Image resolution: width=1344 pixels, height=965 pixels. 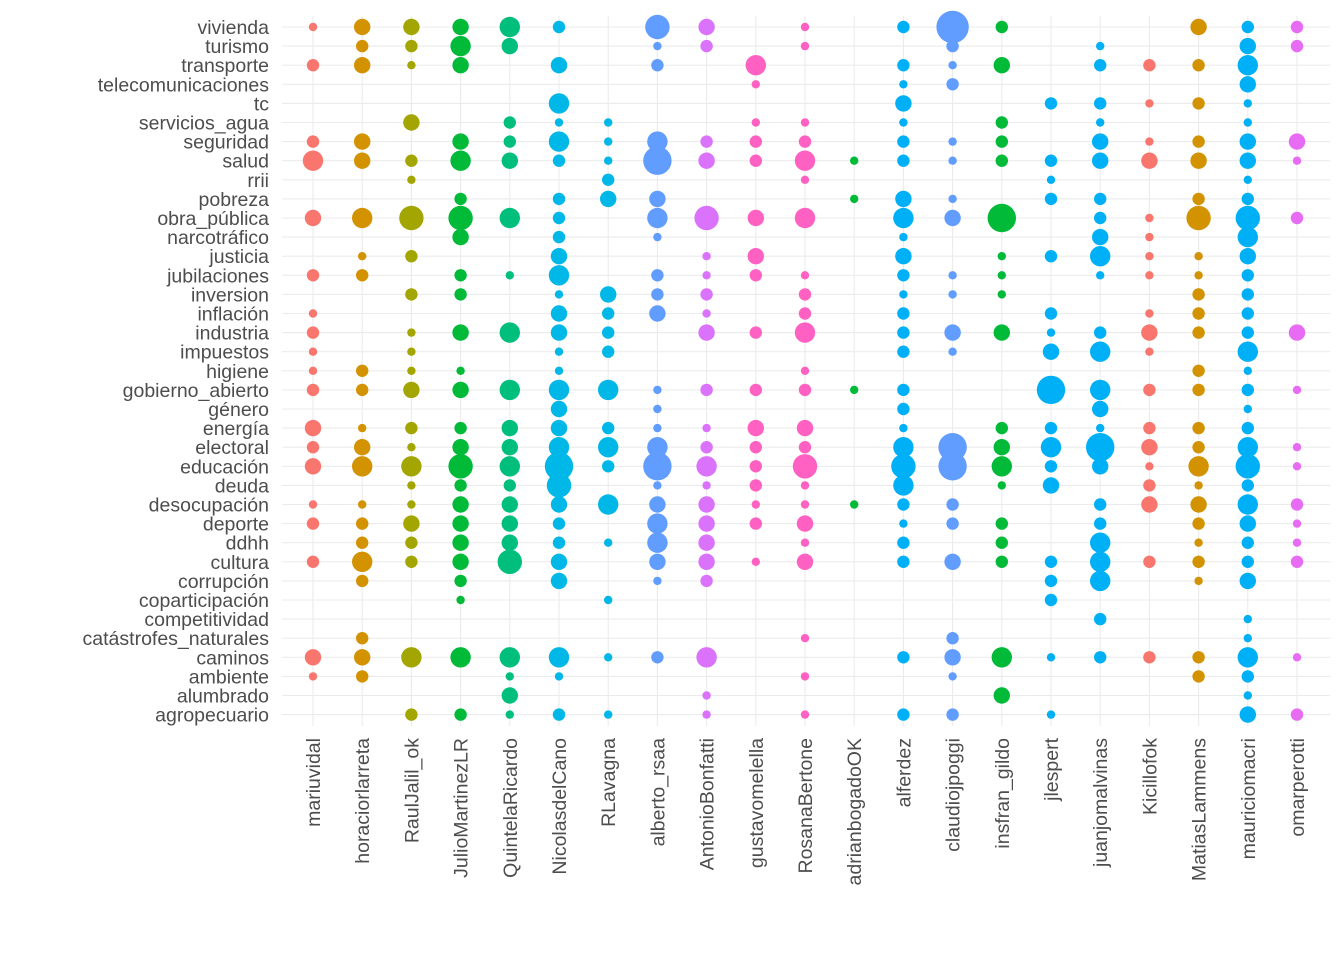 What do you see at coordinates (462, 808) in the screenshot?
I see `x-tick-label: JulioMartinezLR` at bounding box center [462, 808].